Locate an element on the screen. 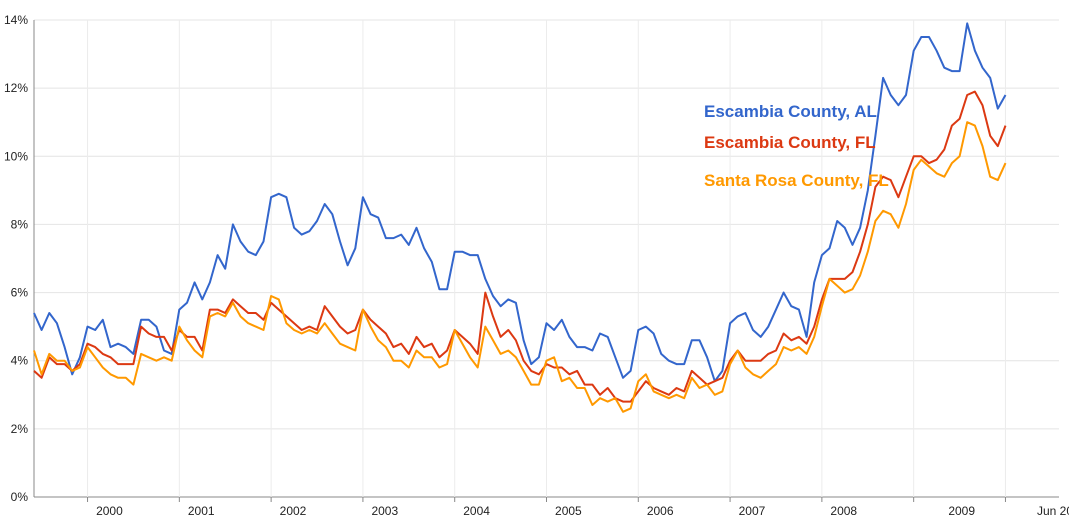 The width and height of the screenshot is (1069, 526). y-tick-label: 4% is located at coordinates (20, 361).